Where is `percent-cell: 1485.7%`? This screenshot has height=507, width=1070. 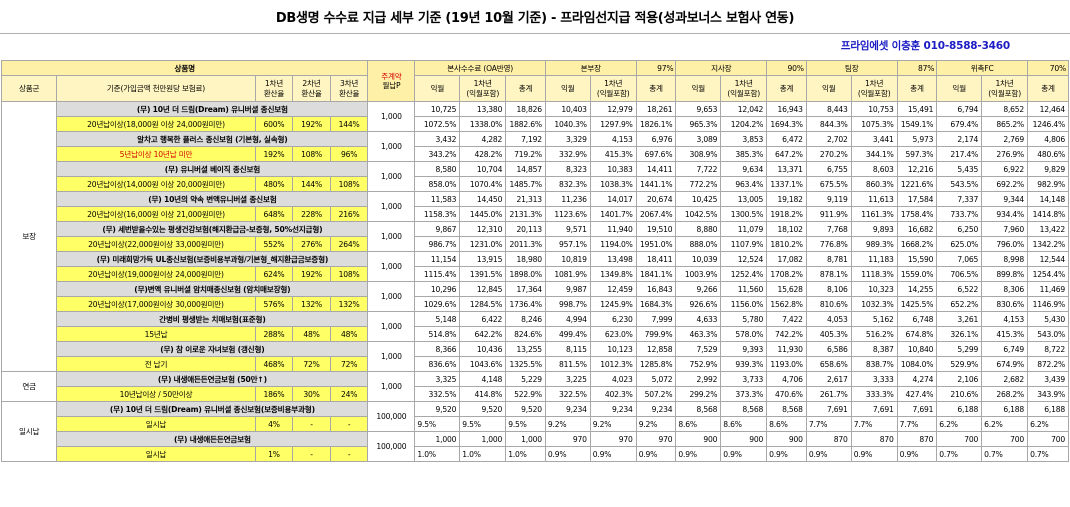 percent-cell: 1485.7% is located at coordinates (525, 184).